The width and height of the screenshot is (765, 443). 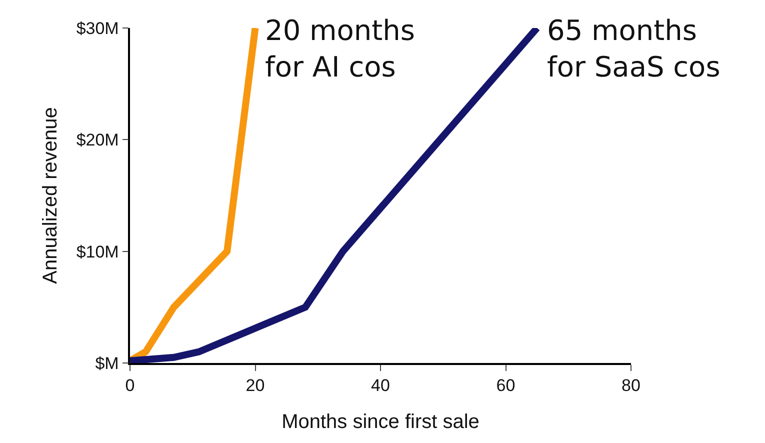 I want to click on x-tick-label: 0, so click(x=130, y=386).